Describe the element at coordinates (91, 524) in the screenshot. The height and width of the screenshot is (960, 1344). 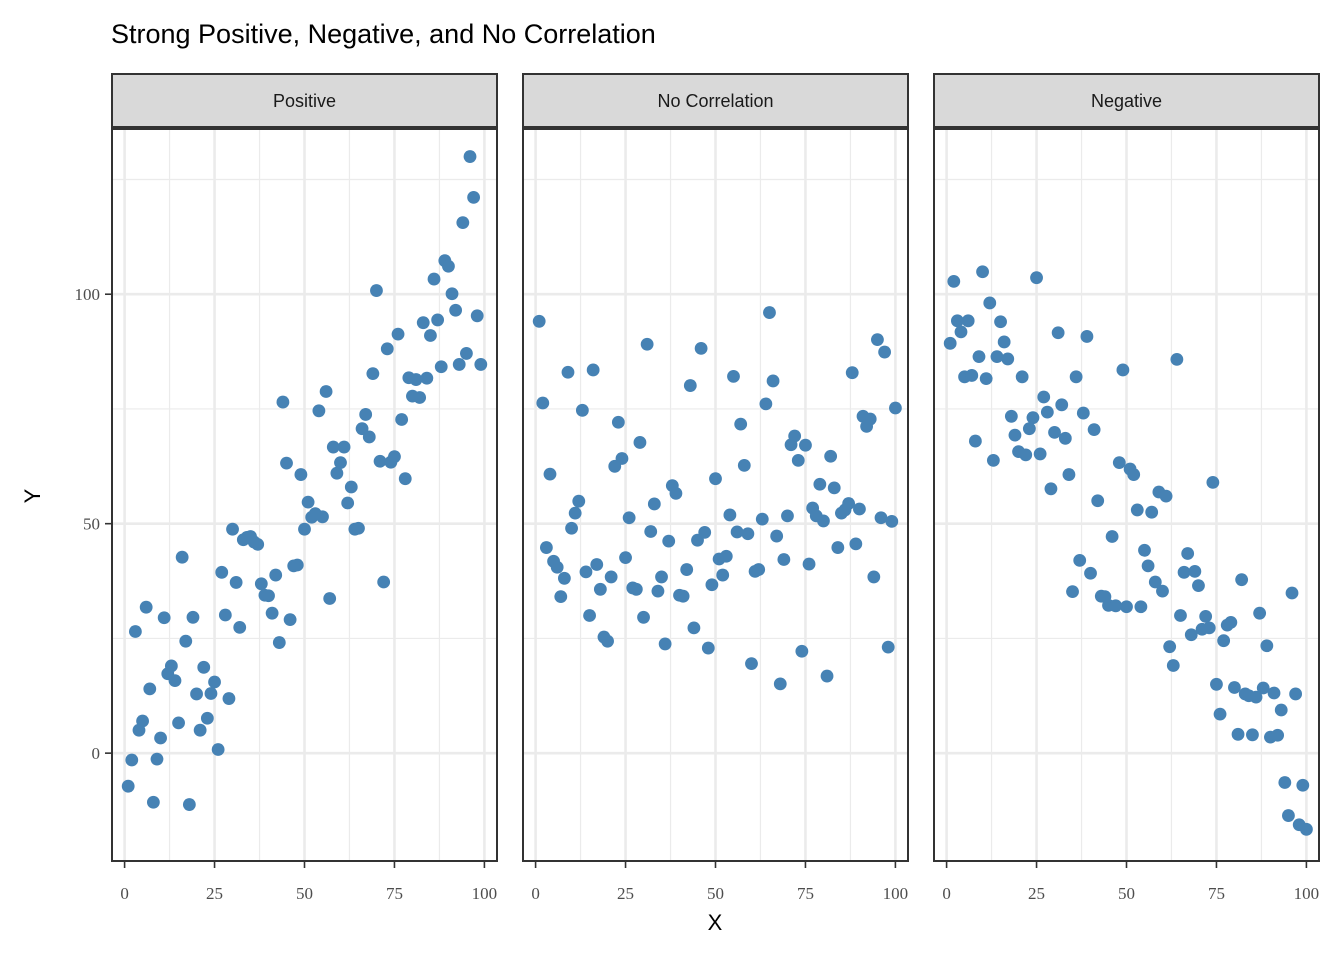
I see `y-tick-label: 50` at that location.